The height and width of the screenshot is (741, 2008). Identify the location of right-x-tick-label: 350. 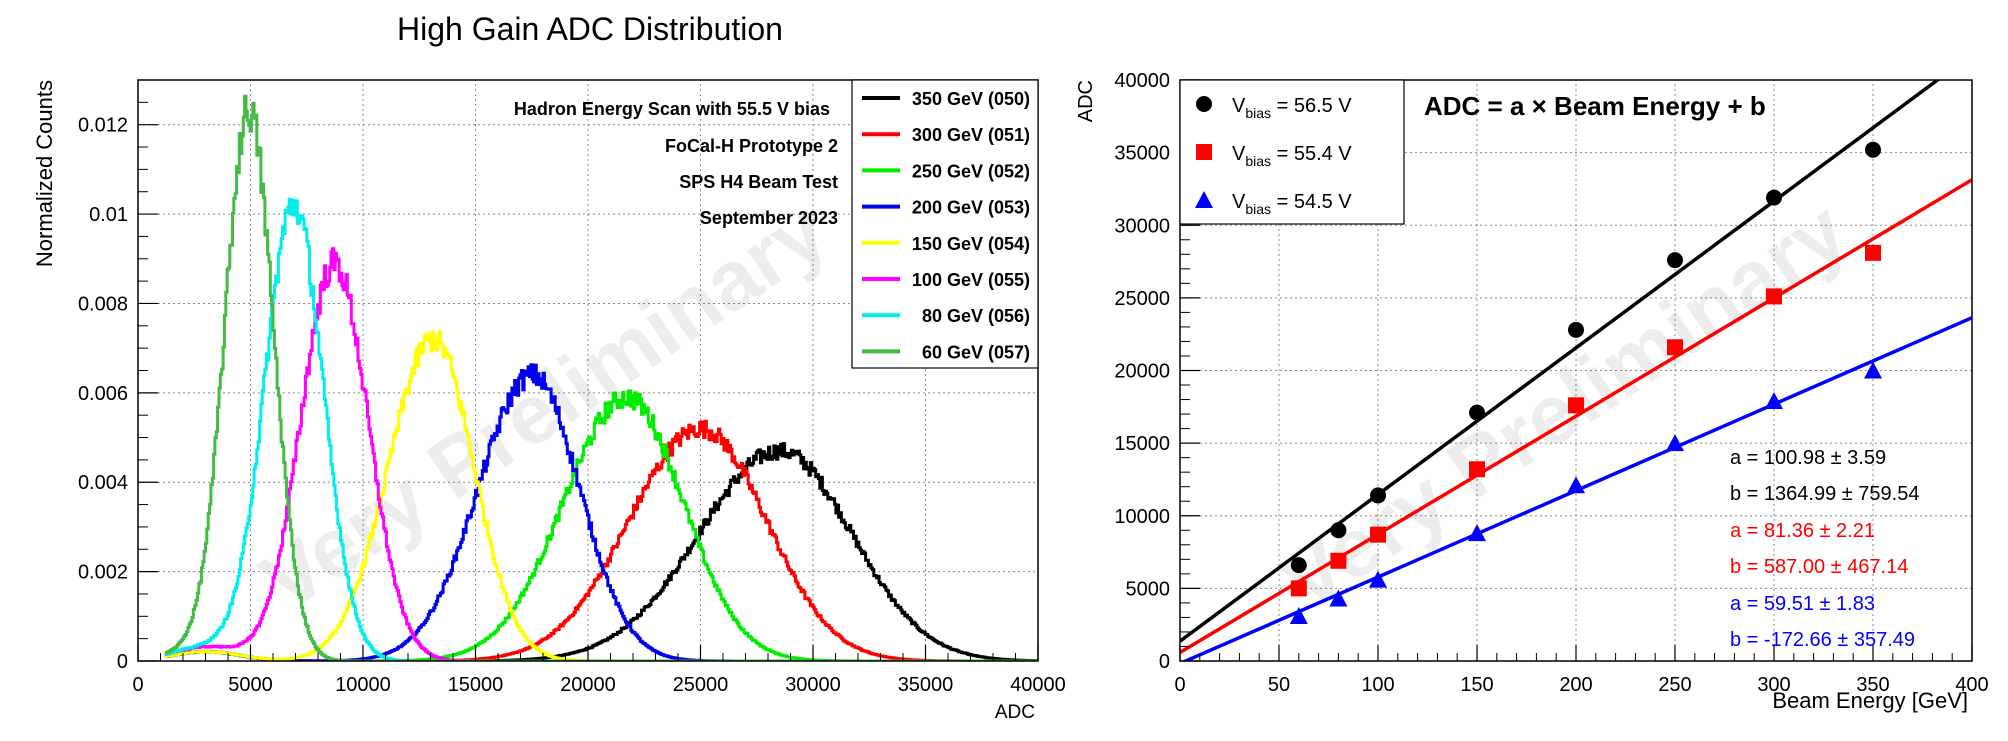
(1872, 685).